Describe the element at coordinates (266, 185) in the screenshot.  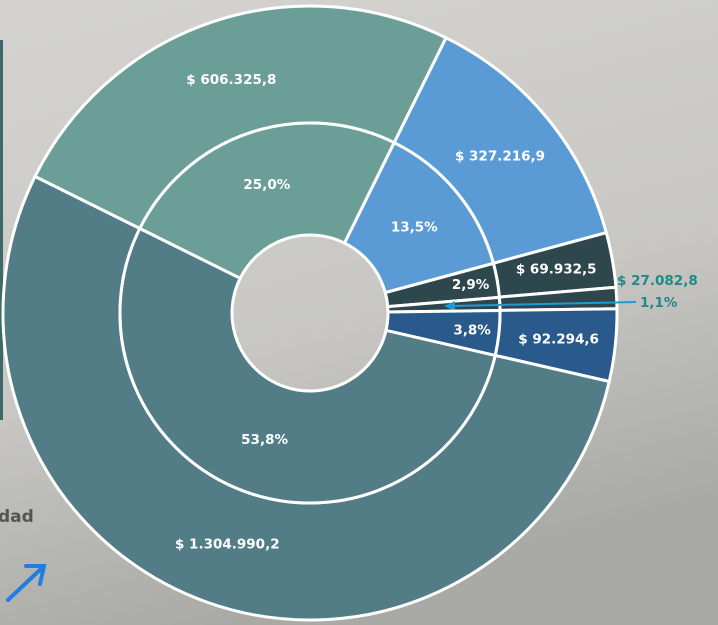
I see `percentage-label: 25,0%` at that location.